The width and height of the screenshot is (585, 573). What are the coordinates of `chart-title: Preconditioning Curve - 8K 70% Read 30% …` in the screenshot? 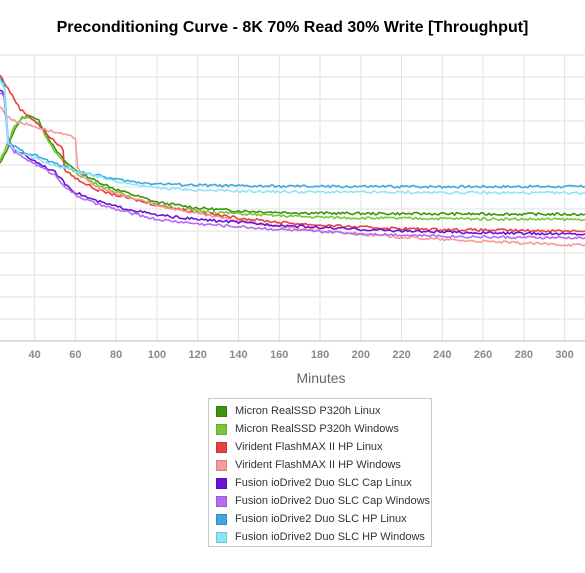 It's located at (292, 27).